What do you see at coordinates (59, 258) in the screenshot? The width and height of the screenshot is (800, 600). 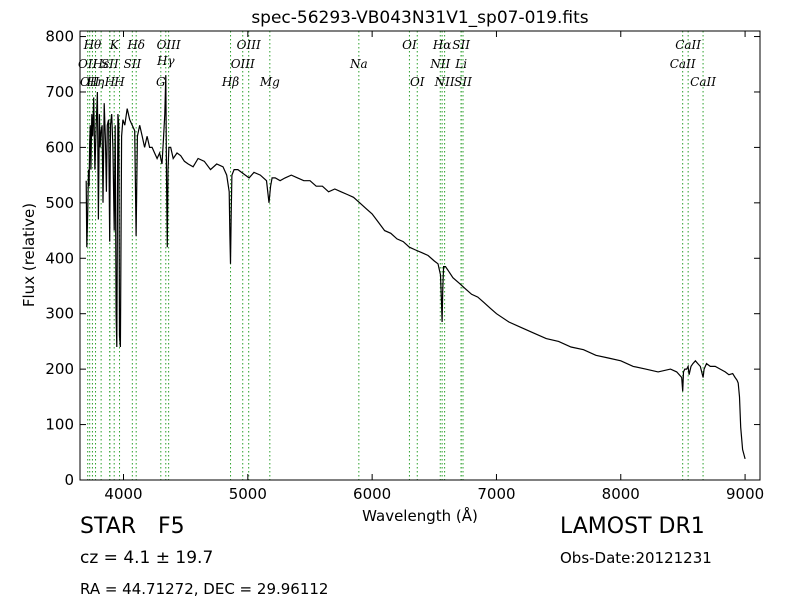 I see `y-tick-label: 400` at bounding box center [59, 258].